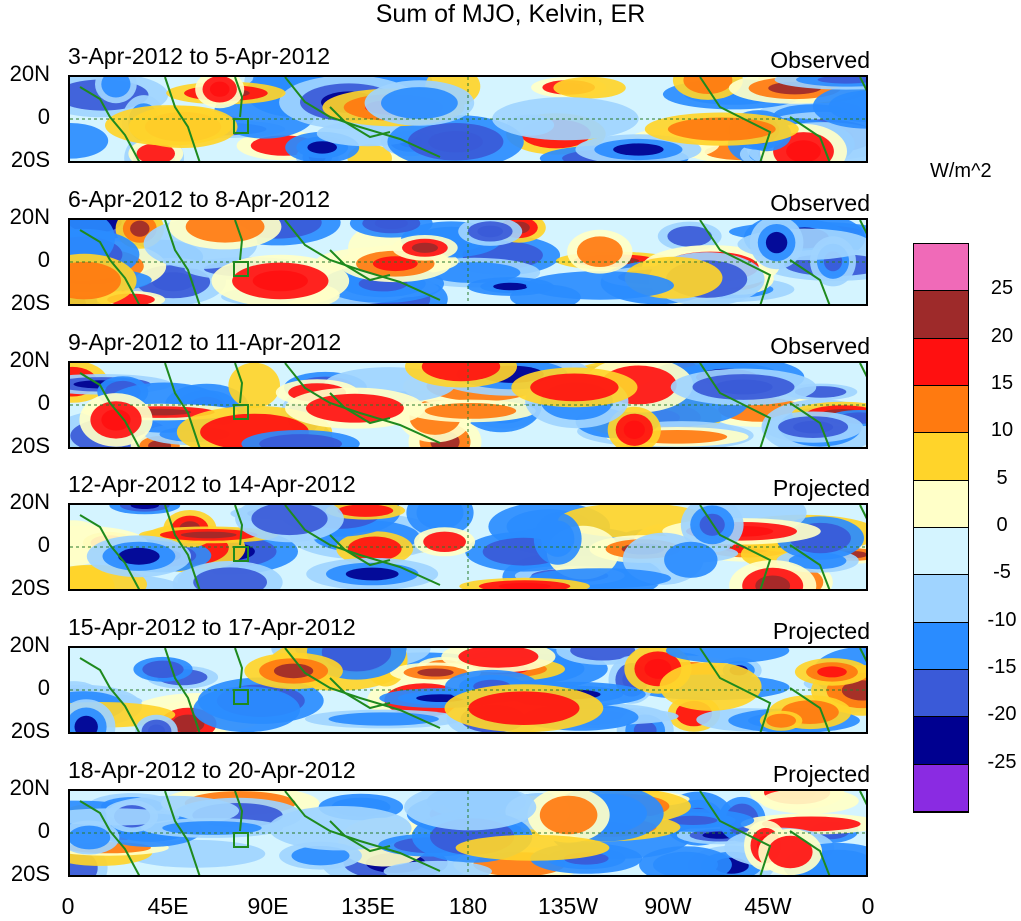 The image size is (1021, 921). What do you see at coordinates (668, 906) in the screenshot?
I see `longitude-label: 90W` at bounding box center [668, 906].